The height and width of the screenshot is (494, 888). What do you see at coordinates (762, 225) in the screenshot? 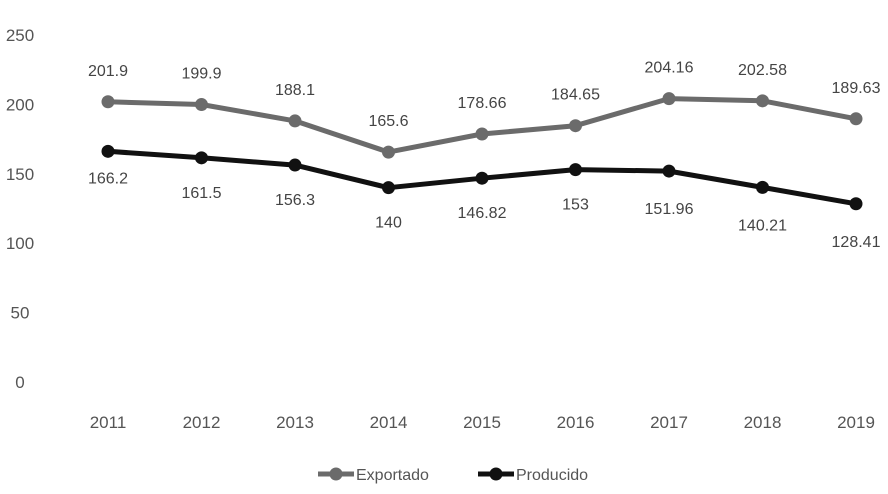
I see `data-label-producido: 140.21` at bounding box center [762, 225].